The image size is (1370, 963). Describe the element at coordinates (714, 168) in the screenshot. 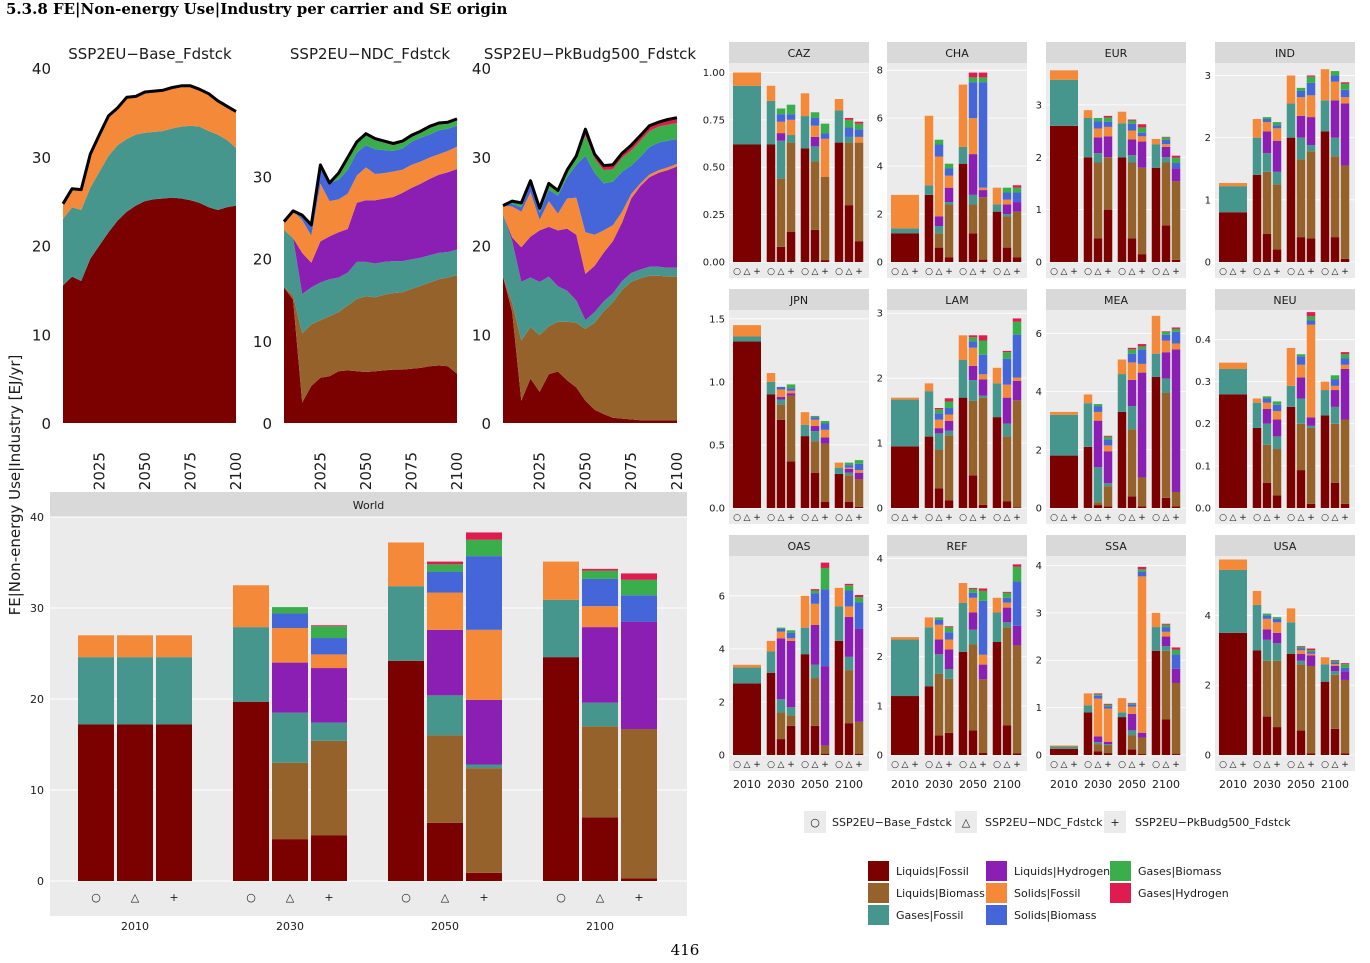

I see `y-tick-label: 0.50` at that location.